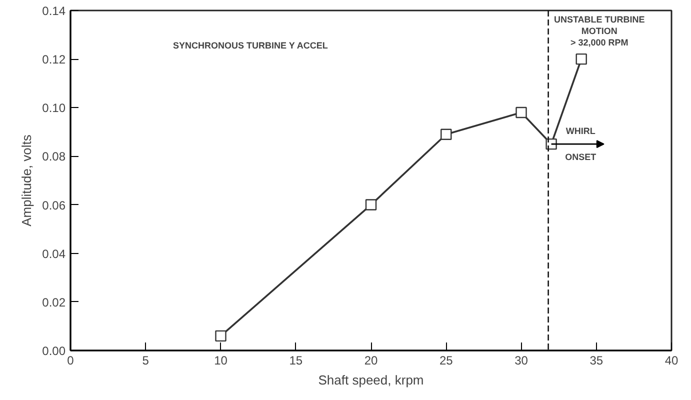  I want to click on x-tick-label: 25, so click(446, 361).